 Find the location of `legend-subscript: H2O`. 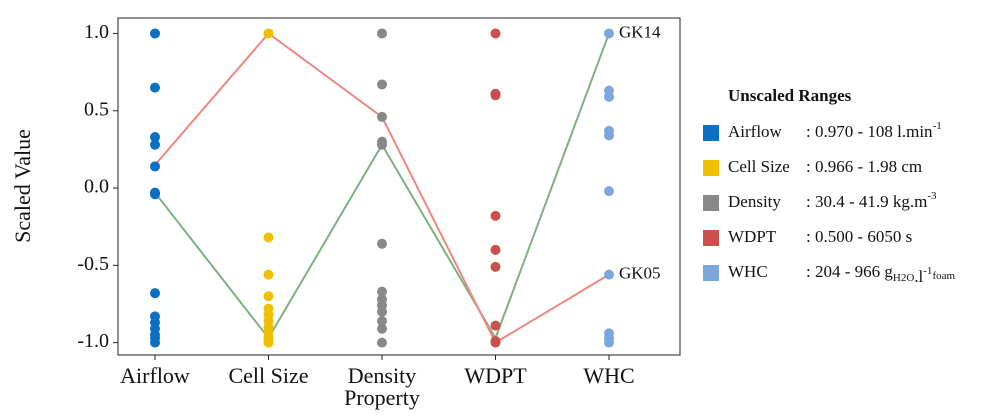

legend-subscript: H2O is located at coordinates (903, 278).